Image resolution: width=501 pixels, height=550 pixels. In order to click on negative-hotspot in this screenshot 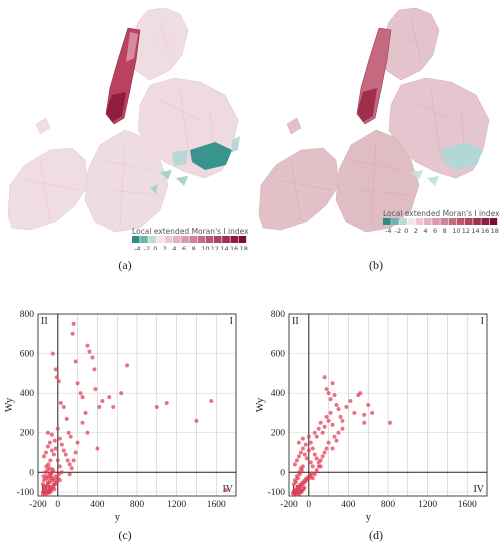, I will do `click(211, 156)`.